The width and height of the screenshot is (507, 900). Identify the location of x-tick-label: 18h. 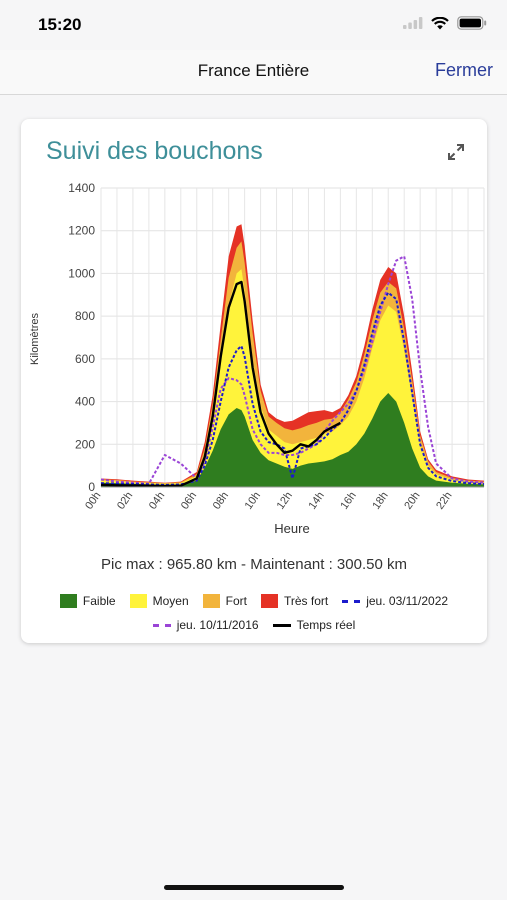
(380, 501).